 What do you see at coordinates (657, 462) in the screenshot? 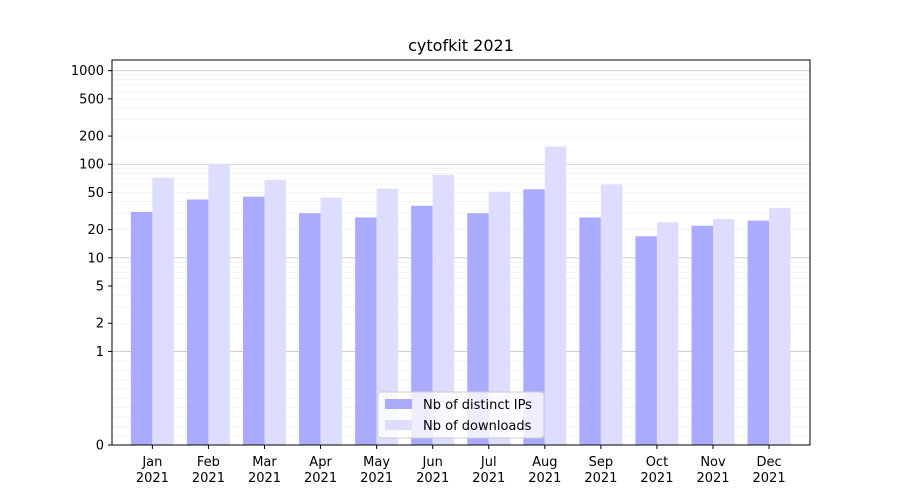
I see `x-tick-label-month: Oct` at bounding box center [657, 462].